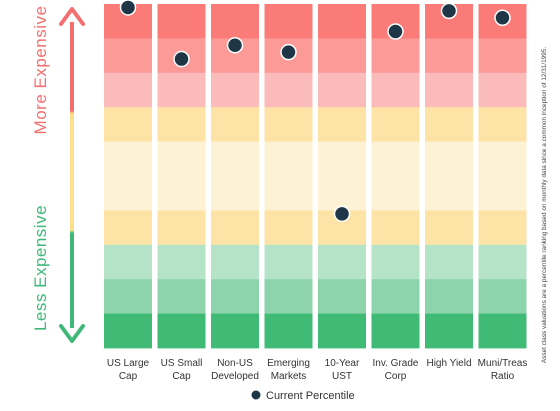 Image resolution: width=560 pixels, height=411 pixels. I want to click on arrow-shaft, so click(72, 175).